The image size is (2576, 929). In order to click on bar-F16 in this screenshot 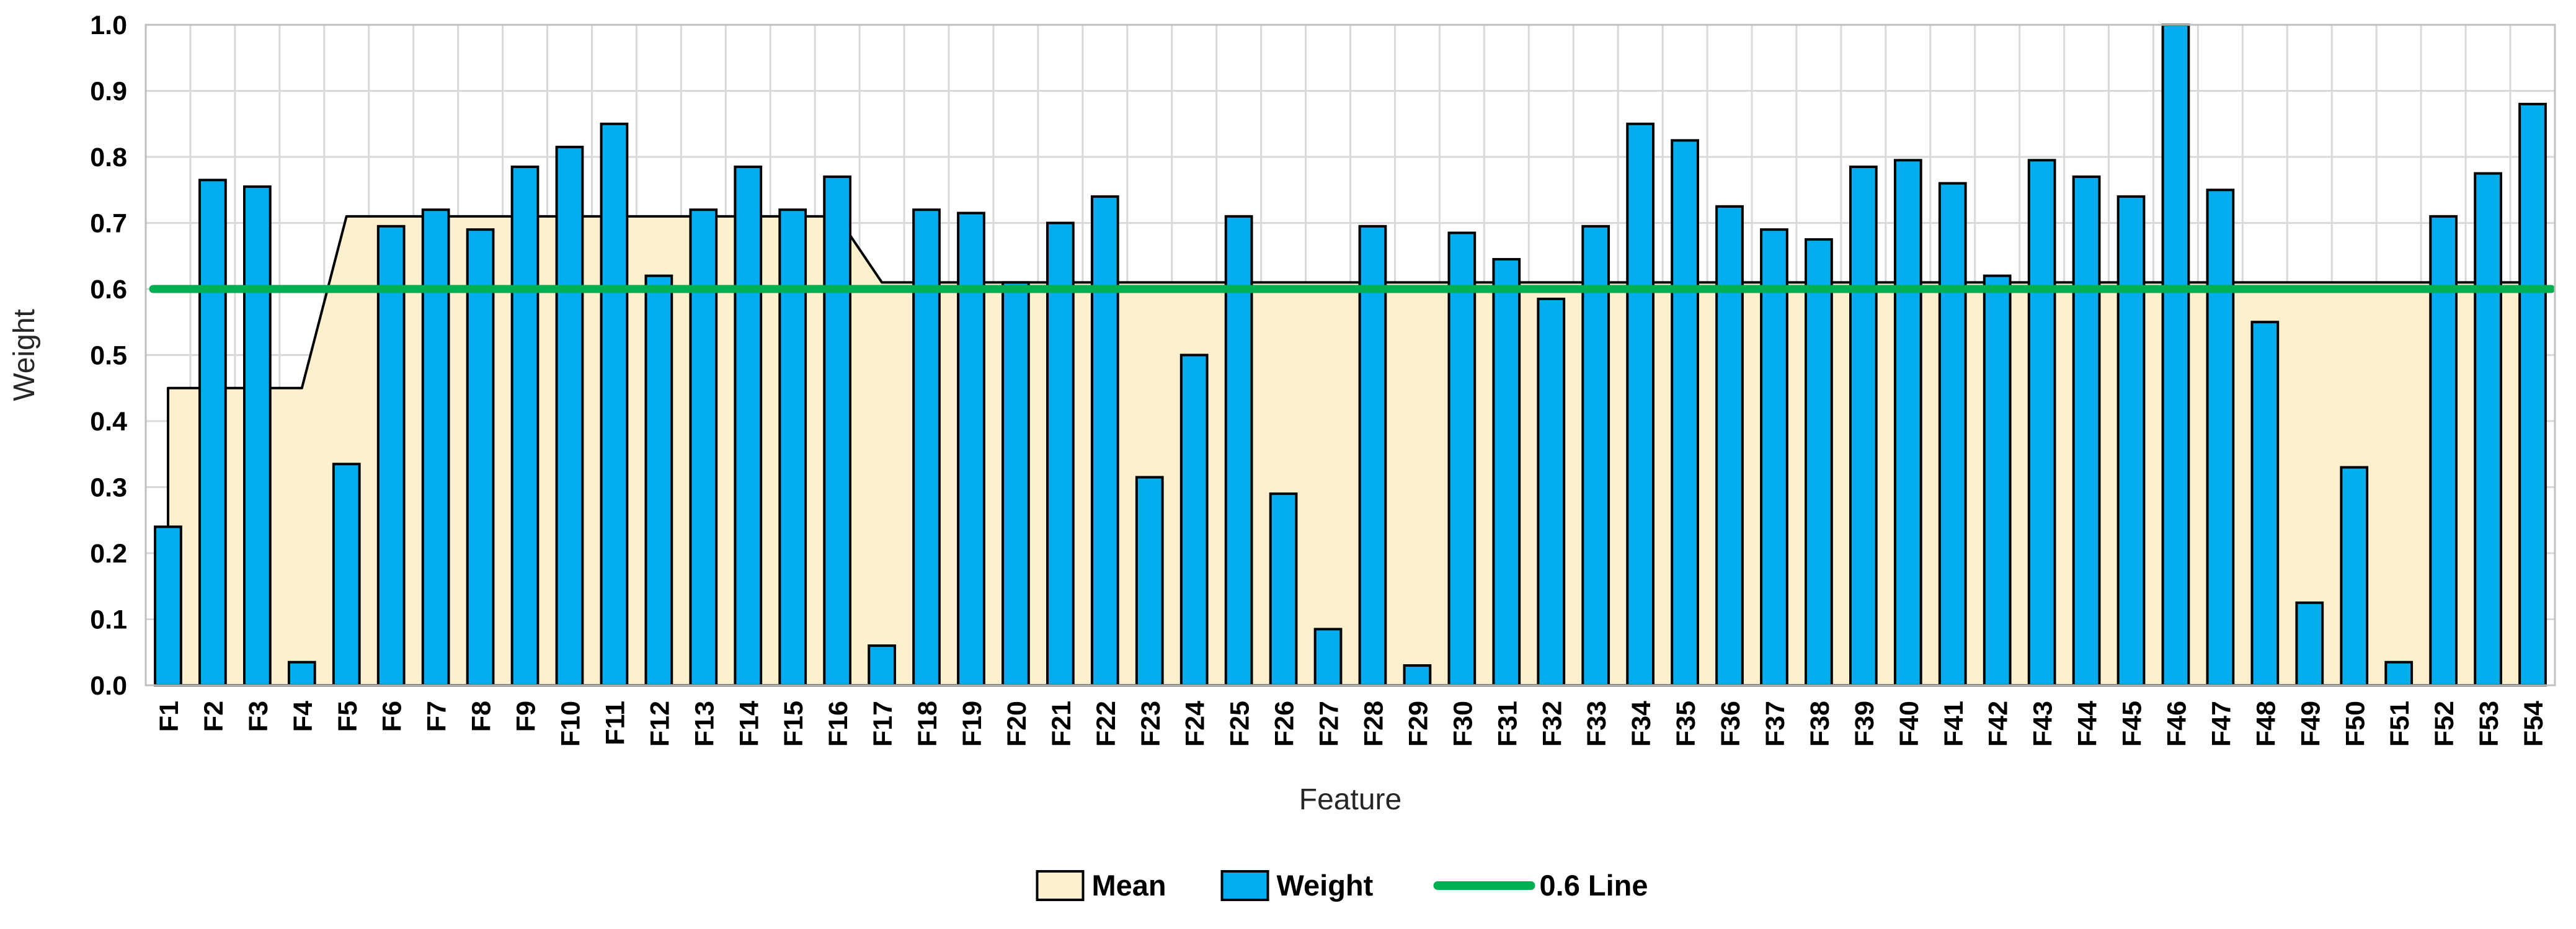, I will do `click(837, 431)`.